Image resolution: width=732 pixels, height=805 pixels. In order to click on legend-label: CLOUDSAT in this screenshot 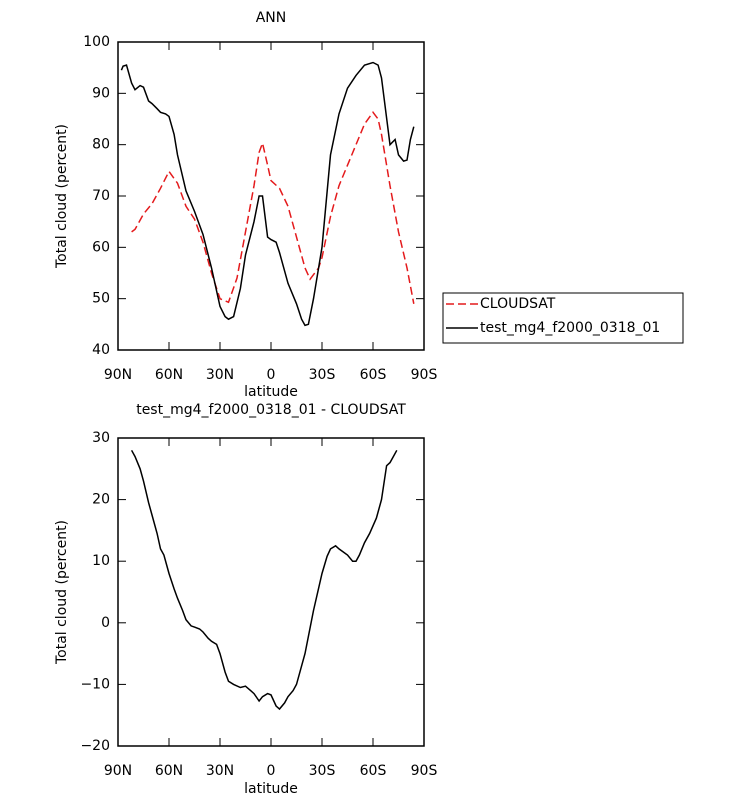, I will do `click(518, 304)`.